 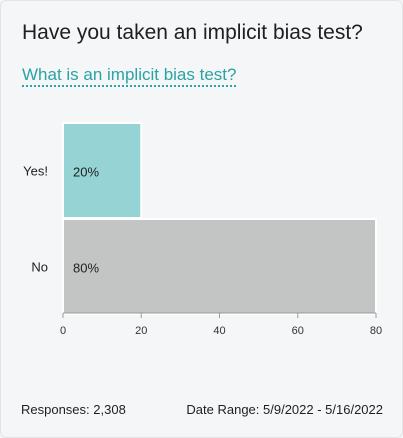 What do you see at coordinates (63, 331) in the screenshot?
I see `x-tick-label-0: 0` at bounding box center [63, 331].